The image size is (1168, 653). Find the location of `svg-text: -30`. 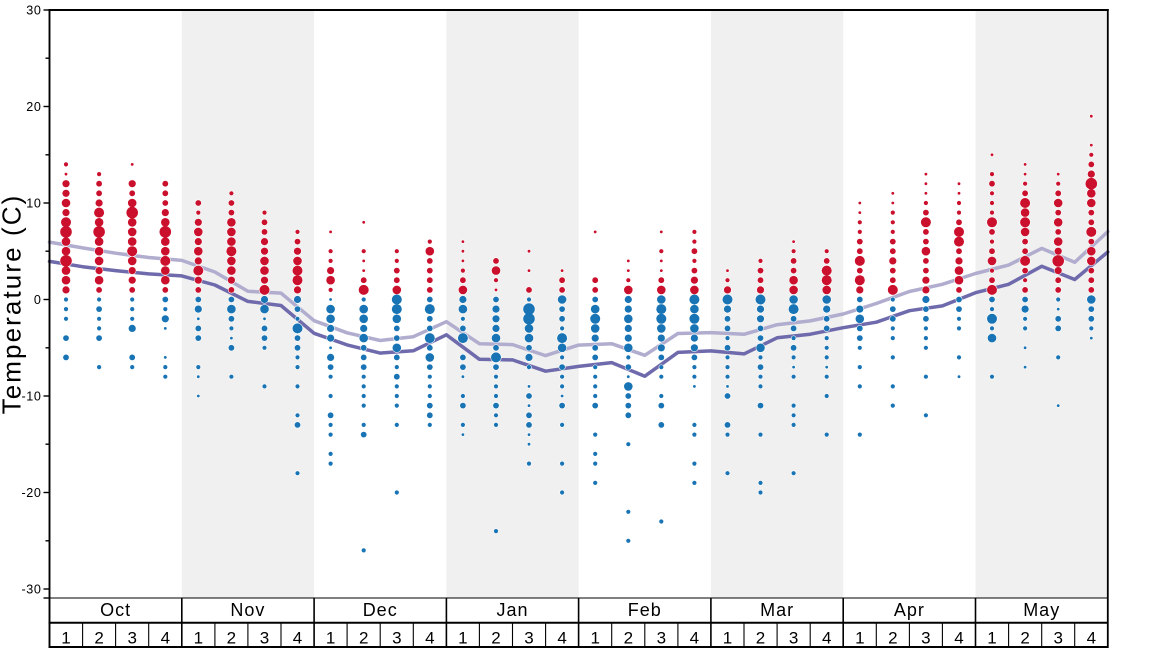

svg-text: -30 is located at coordinates (31, 589).